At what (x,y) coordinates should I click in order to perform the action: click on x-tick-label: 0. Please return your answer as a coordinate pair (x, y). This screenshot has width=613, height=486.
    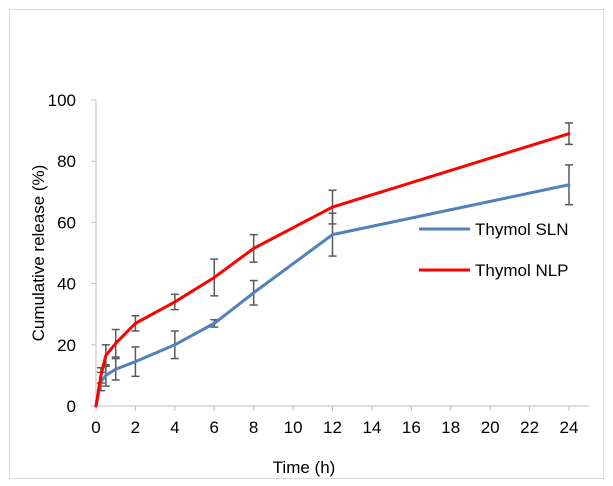
    Looking at the image, I should click on (95, 427).